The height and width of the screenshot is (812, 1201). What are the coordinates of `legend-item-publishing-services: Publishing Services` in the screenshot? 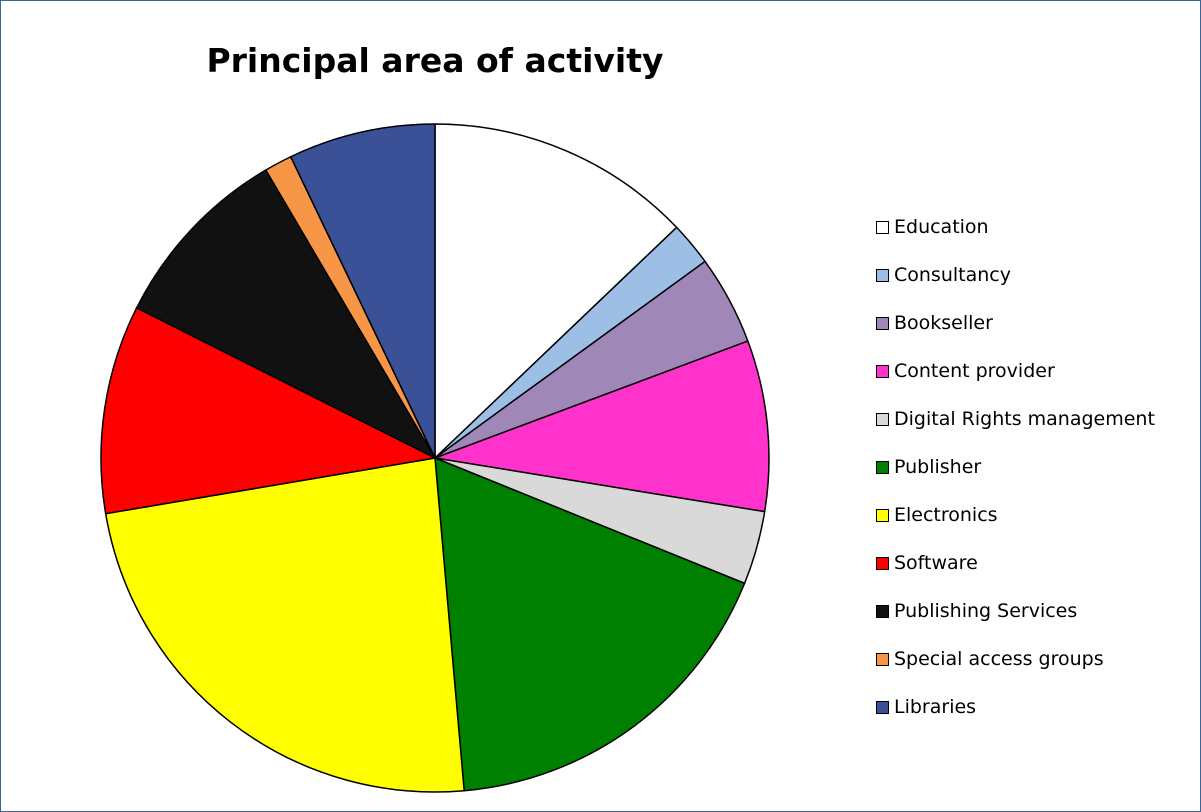 It's located at (1015, 611).